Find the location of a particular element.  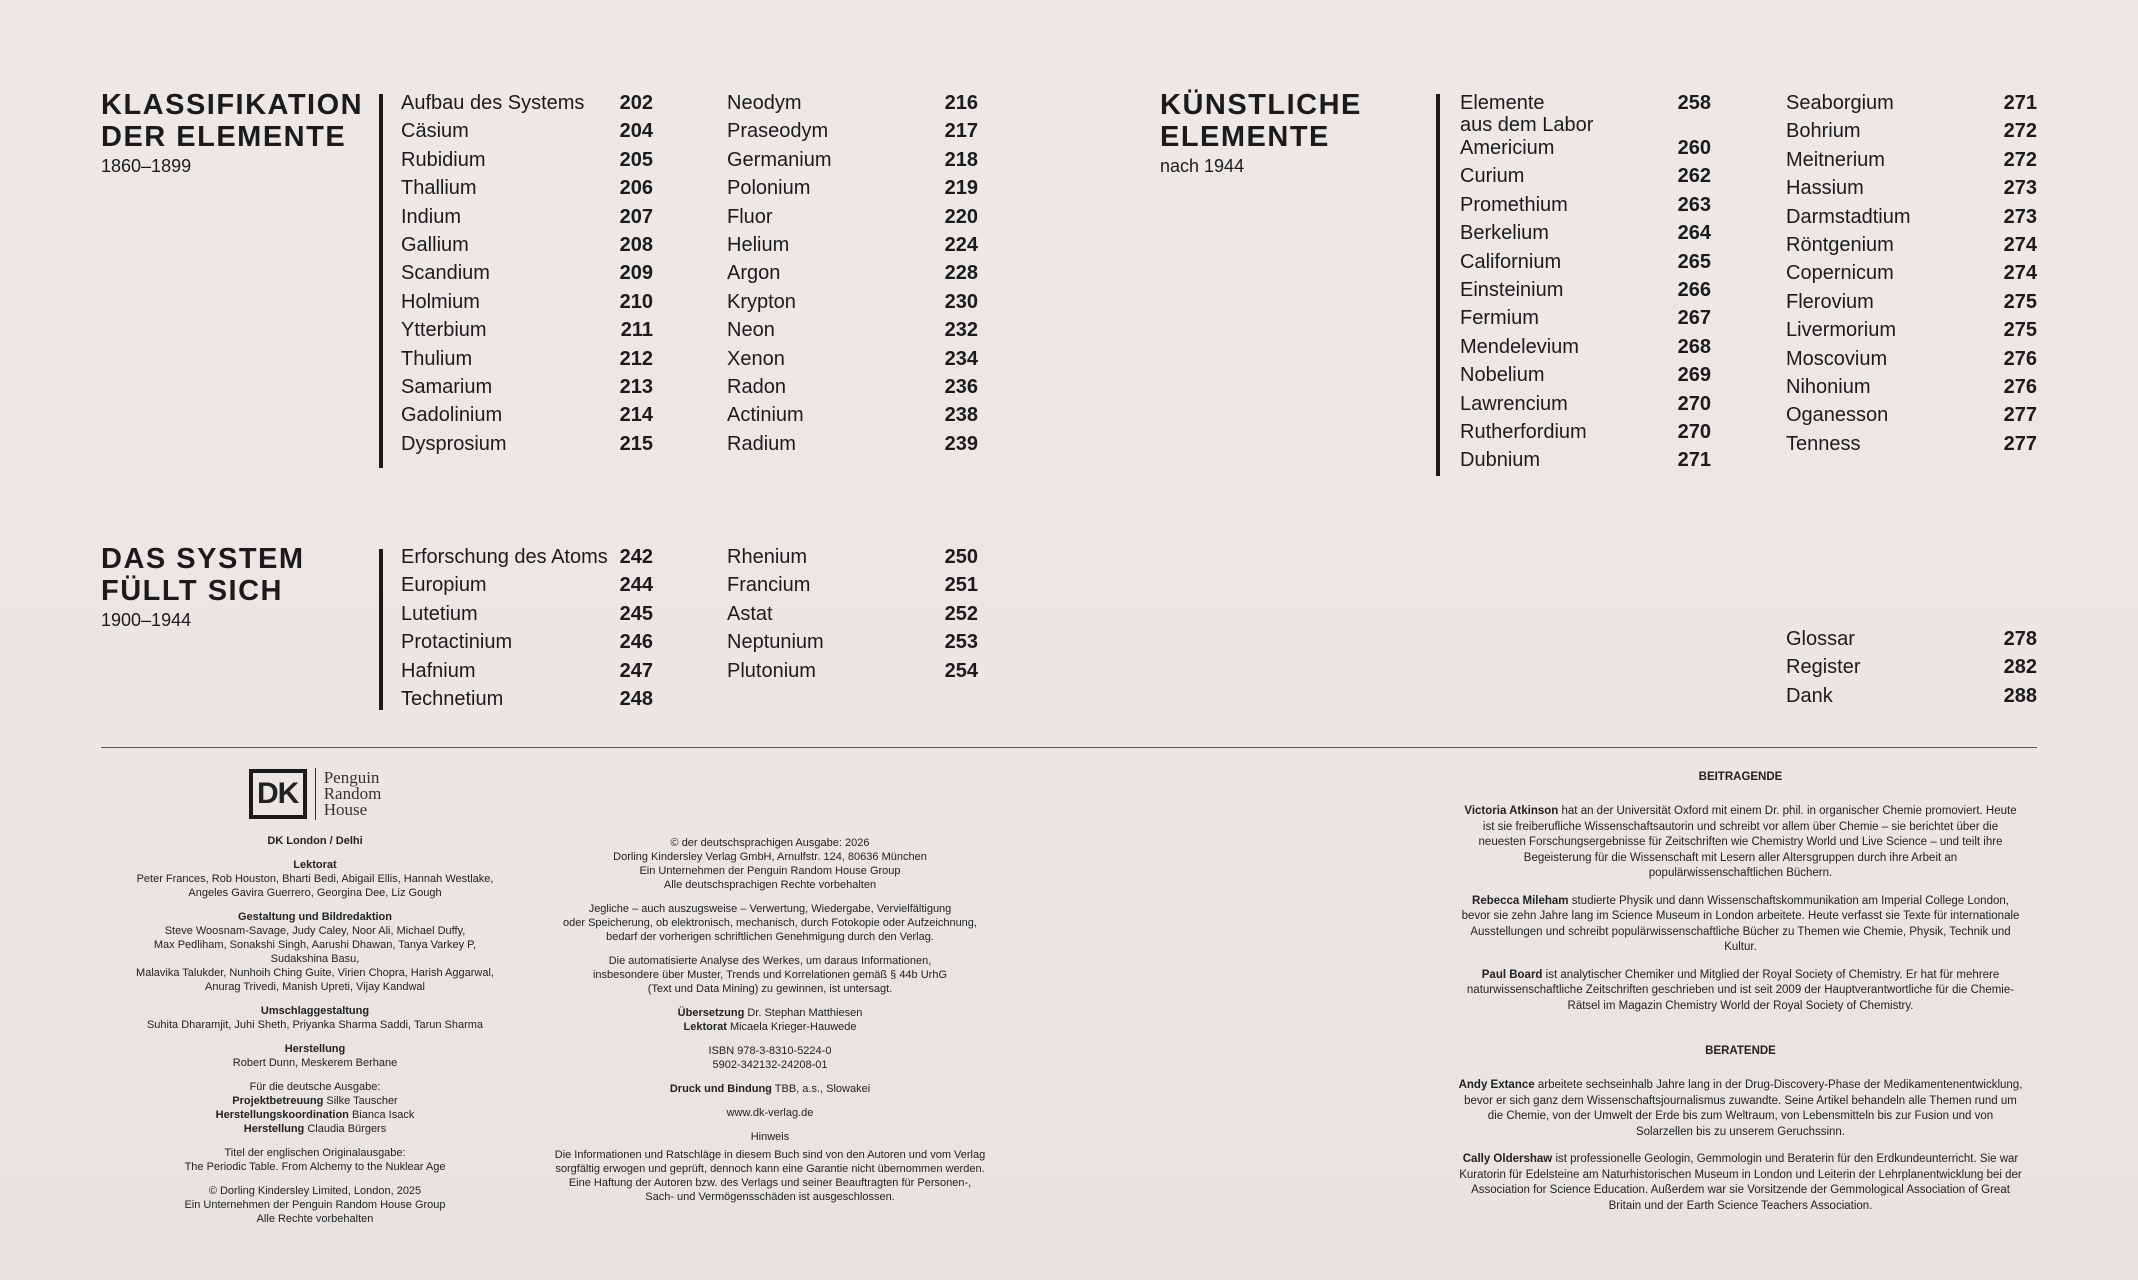

toc-entry: Praseodym 217 is located at coordinates (852, 131).